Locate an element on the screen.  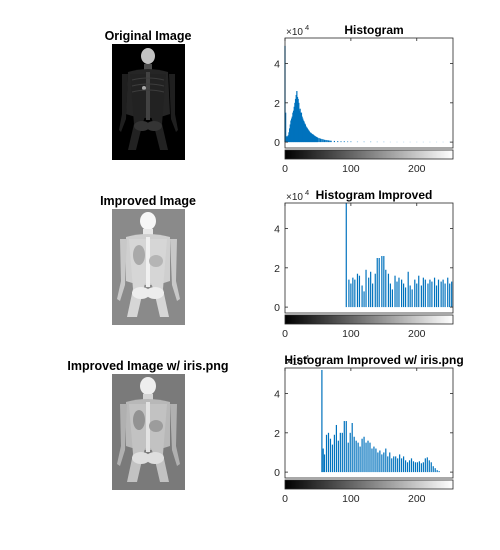
plot-area is located at coordinates (369, 93).